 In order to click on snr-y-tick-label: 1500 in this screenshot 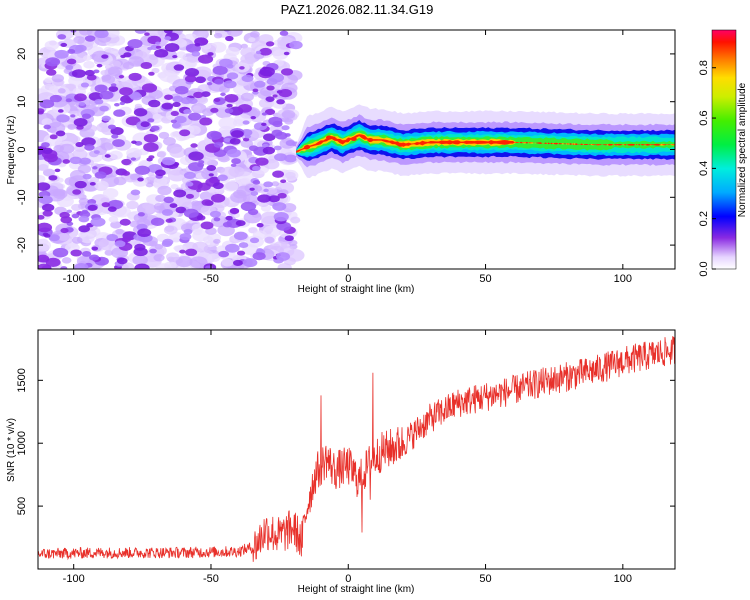, I will do `click(22, 380)`.